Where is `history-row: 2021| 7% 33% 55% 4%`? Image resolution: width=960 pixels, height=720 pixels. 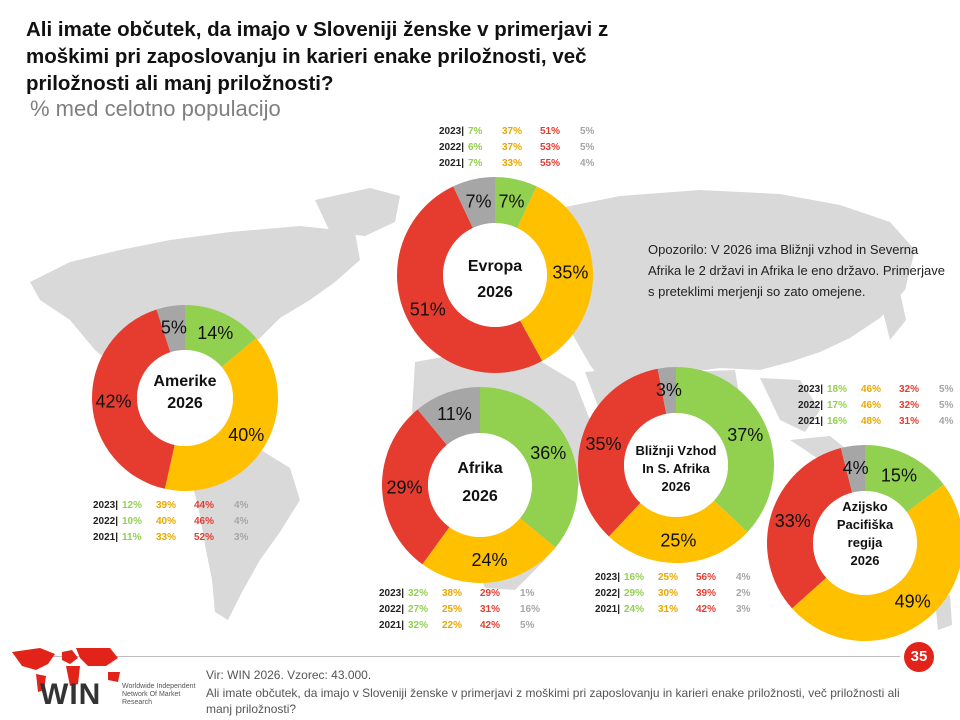 history-row: 2021| 7% 33% 55% 4% is located at coordinates (514, 164).